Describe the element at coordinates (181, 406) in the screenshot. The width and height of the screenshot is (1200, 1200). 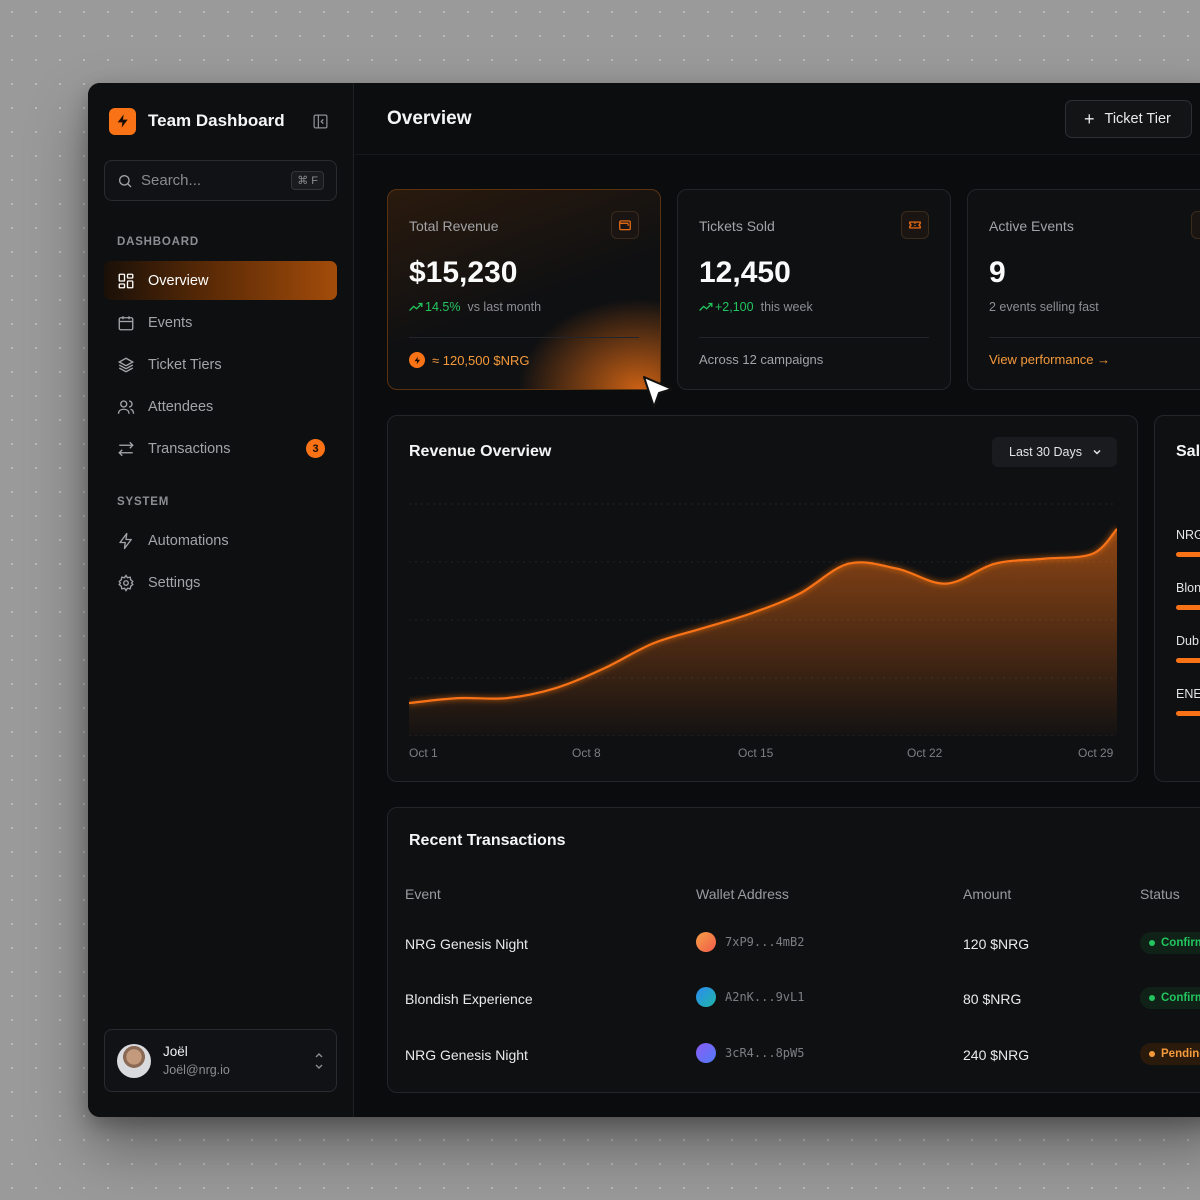
I see `sidebar-item-label: Attendees` at that location.